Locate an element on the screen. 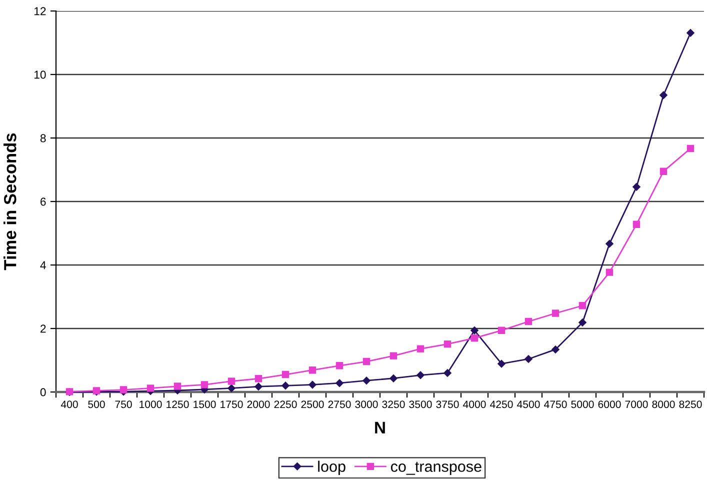 Image resolution: width=707 pixels, height=484 pixels. x-tick-label: 7000 is located at coordinates (636, 404).